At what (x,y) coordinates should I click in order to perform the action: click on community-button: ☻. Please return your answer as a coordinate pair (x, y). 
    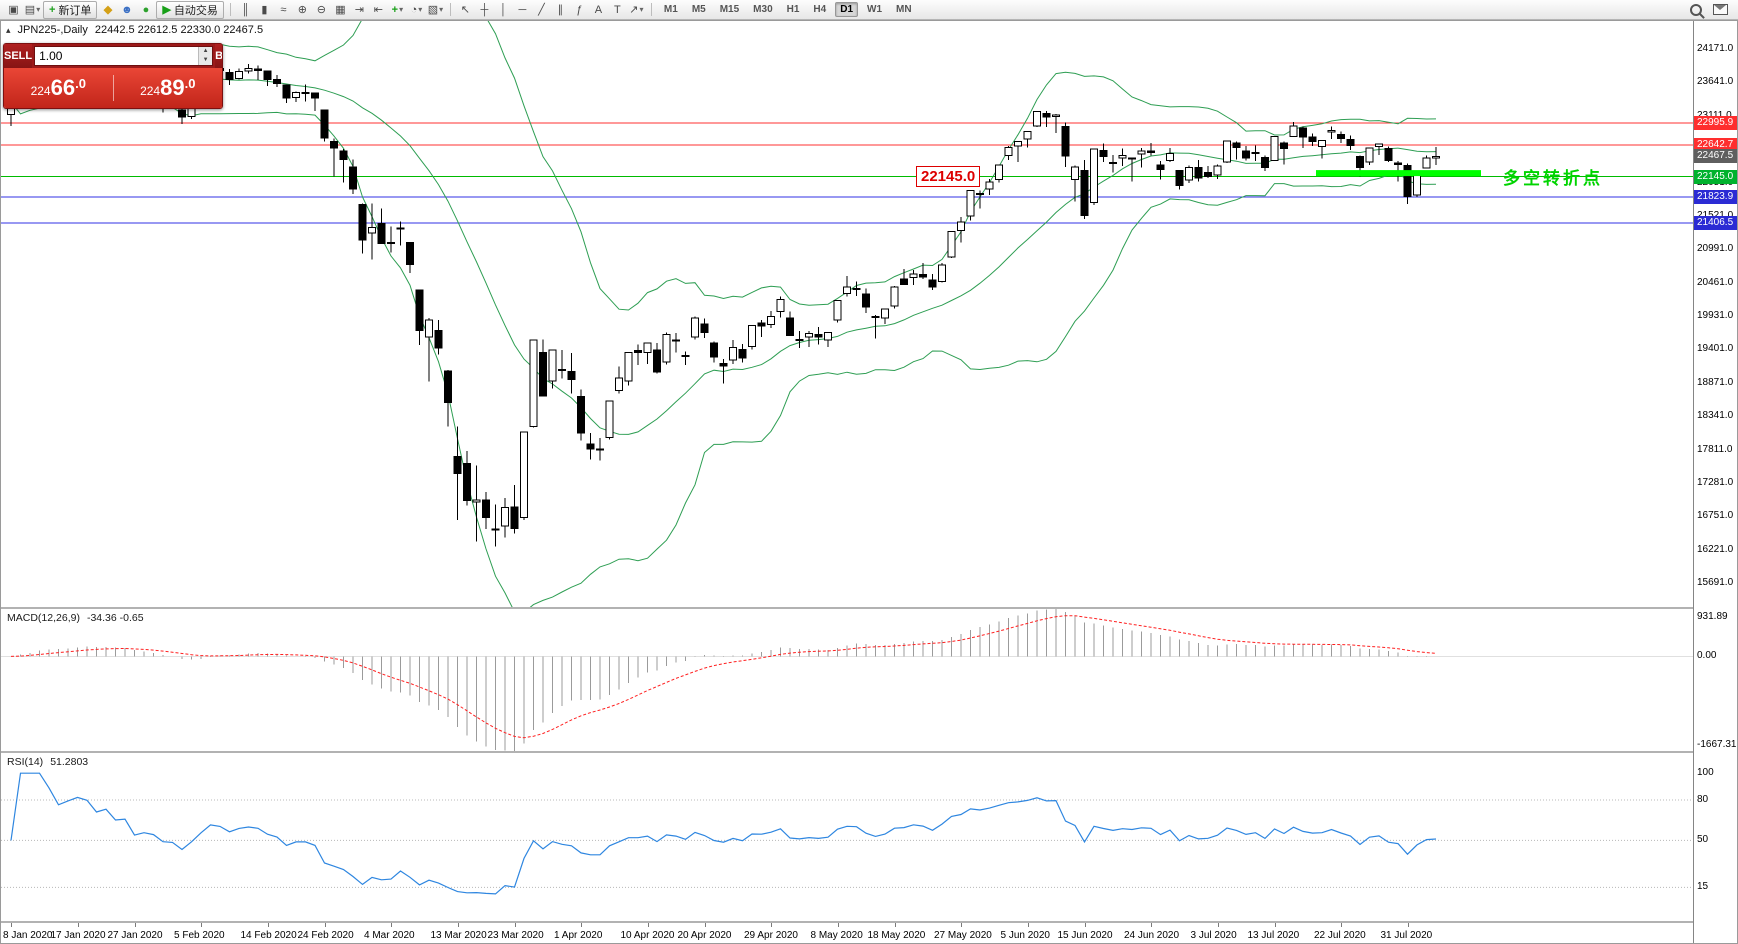
    Looking at the image, I should click on (126, 10).